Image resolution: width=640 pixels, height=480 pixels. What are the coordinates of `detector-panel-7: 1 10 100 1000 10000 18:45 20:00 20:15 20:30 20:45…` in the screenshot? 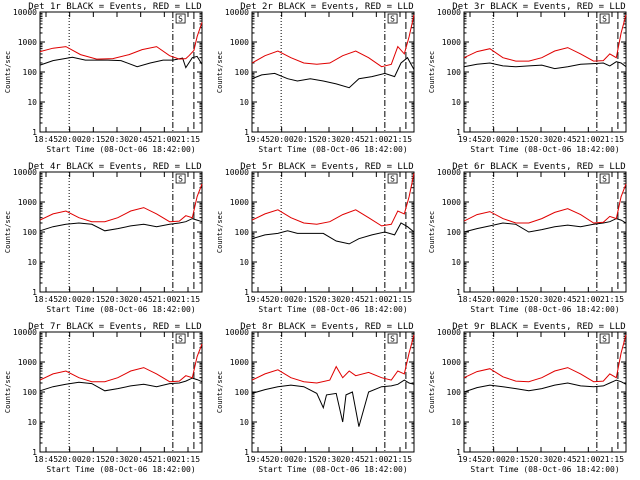 It's located at (103, 398).